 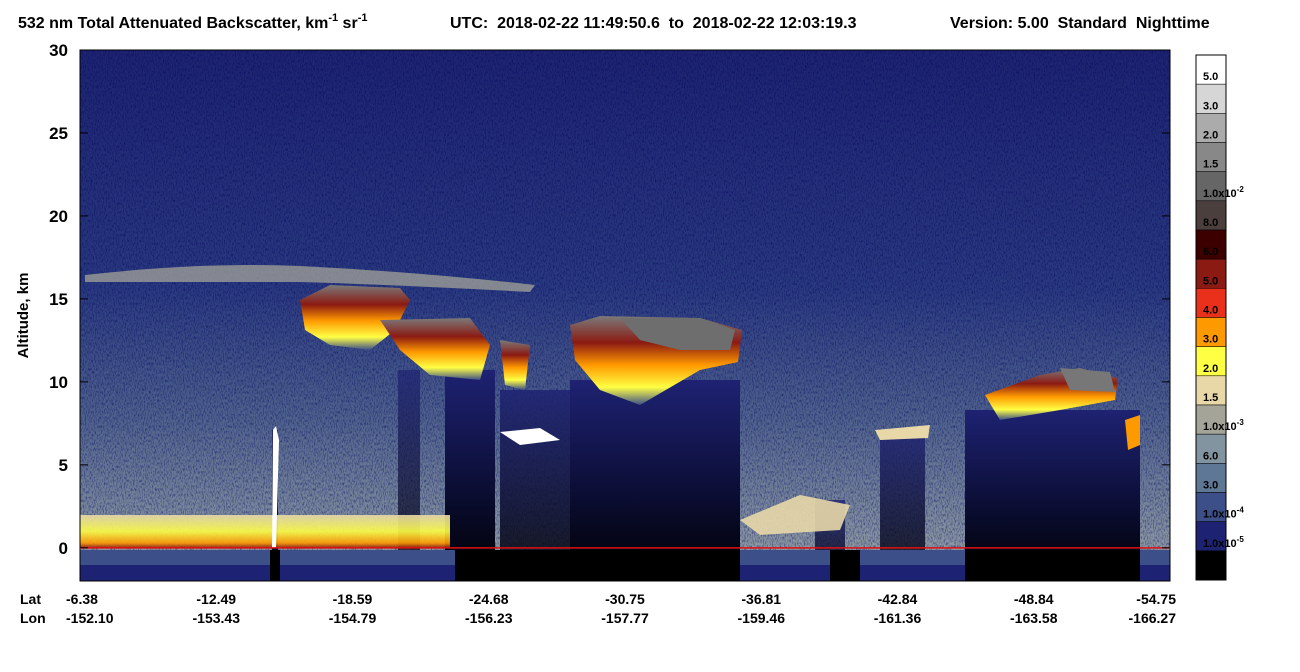 I want to click on colorbar-label-exp: -2, so click(x=1241, y=189).